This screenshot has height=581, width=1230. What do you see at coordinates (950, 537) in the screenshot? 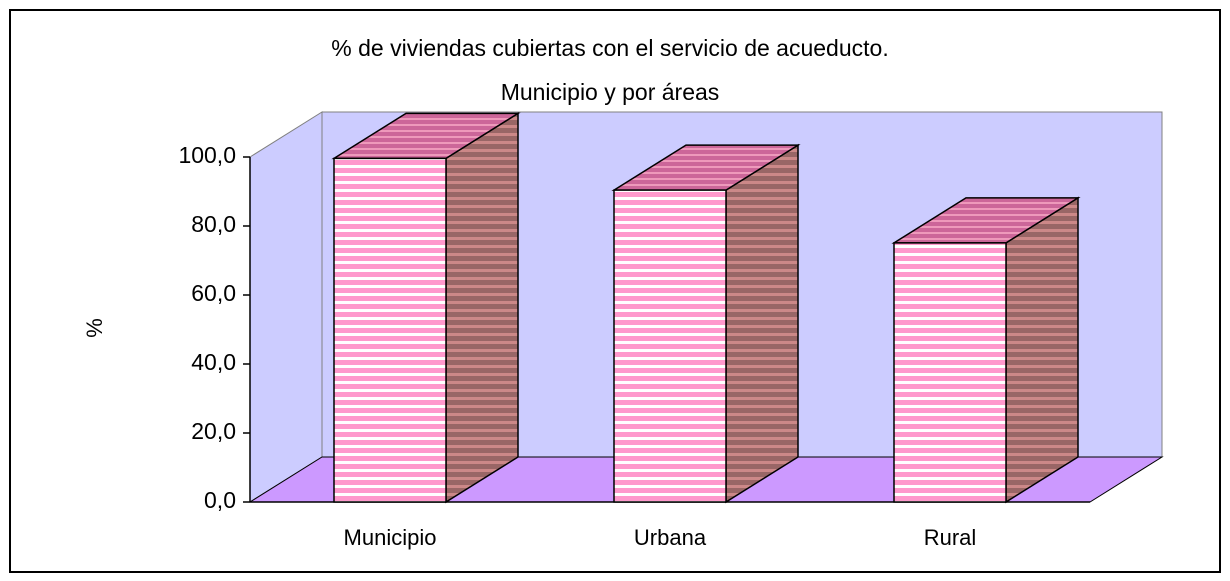
I see `x-tick-label: Rural` at bounding box center [950, 537].